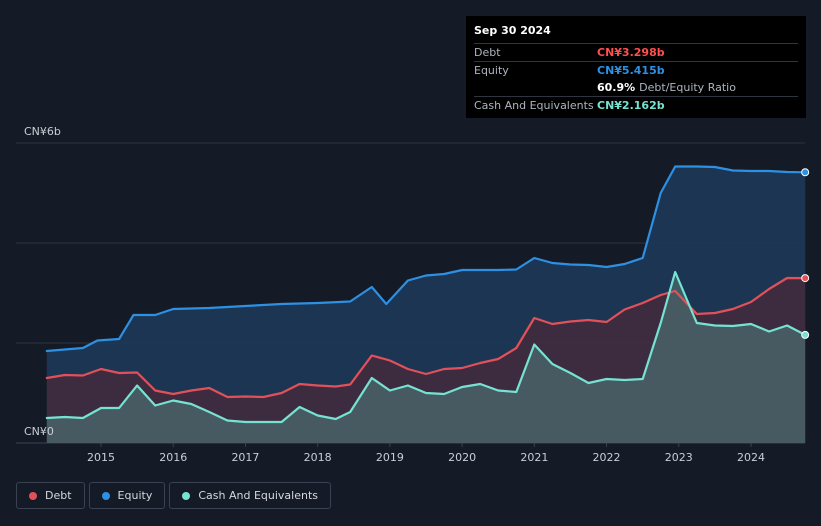 The width and height of the screenshot is (821, 526). I want to click on debt-end-marker, so click(805, 278).